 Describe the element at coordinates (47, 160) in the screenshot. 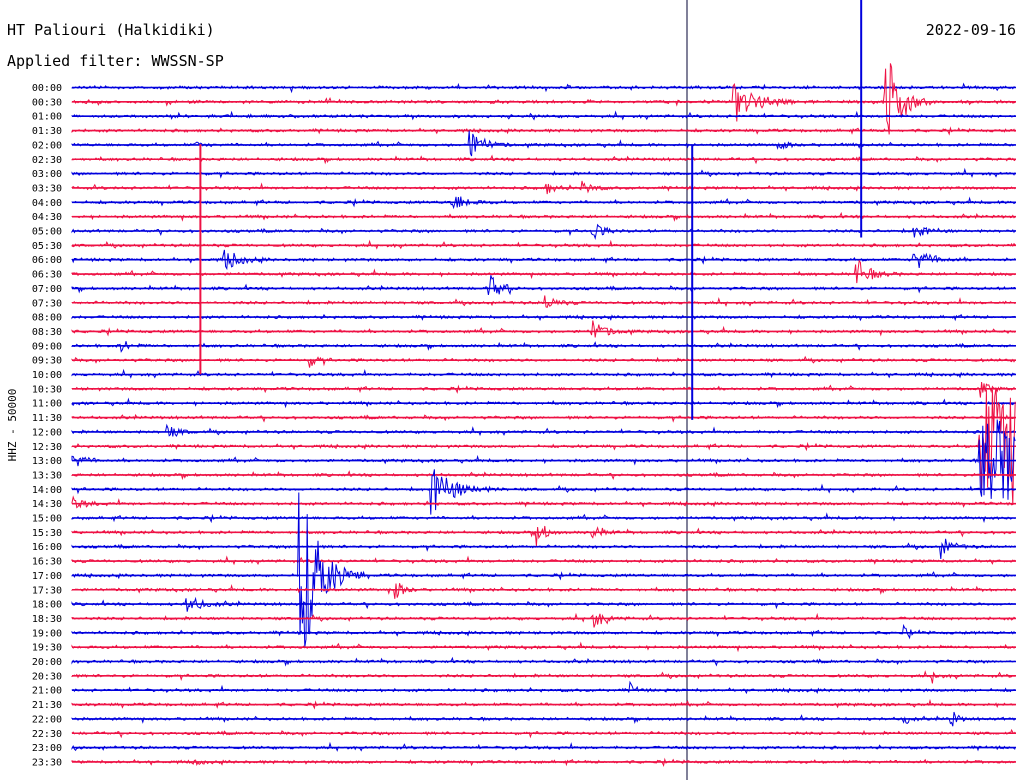

I see `row-time-label: 02:30` at that location.